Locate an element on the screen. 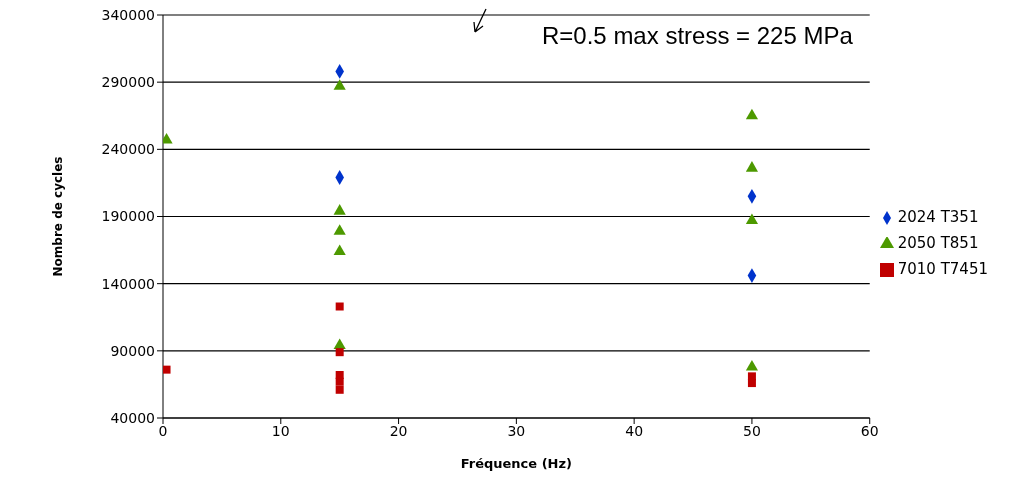  y-tick-label: 340000 is located at coordinates (128, 14).